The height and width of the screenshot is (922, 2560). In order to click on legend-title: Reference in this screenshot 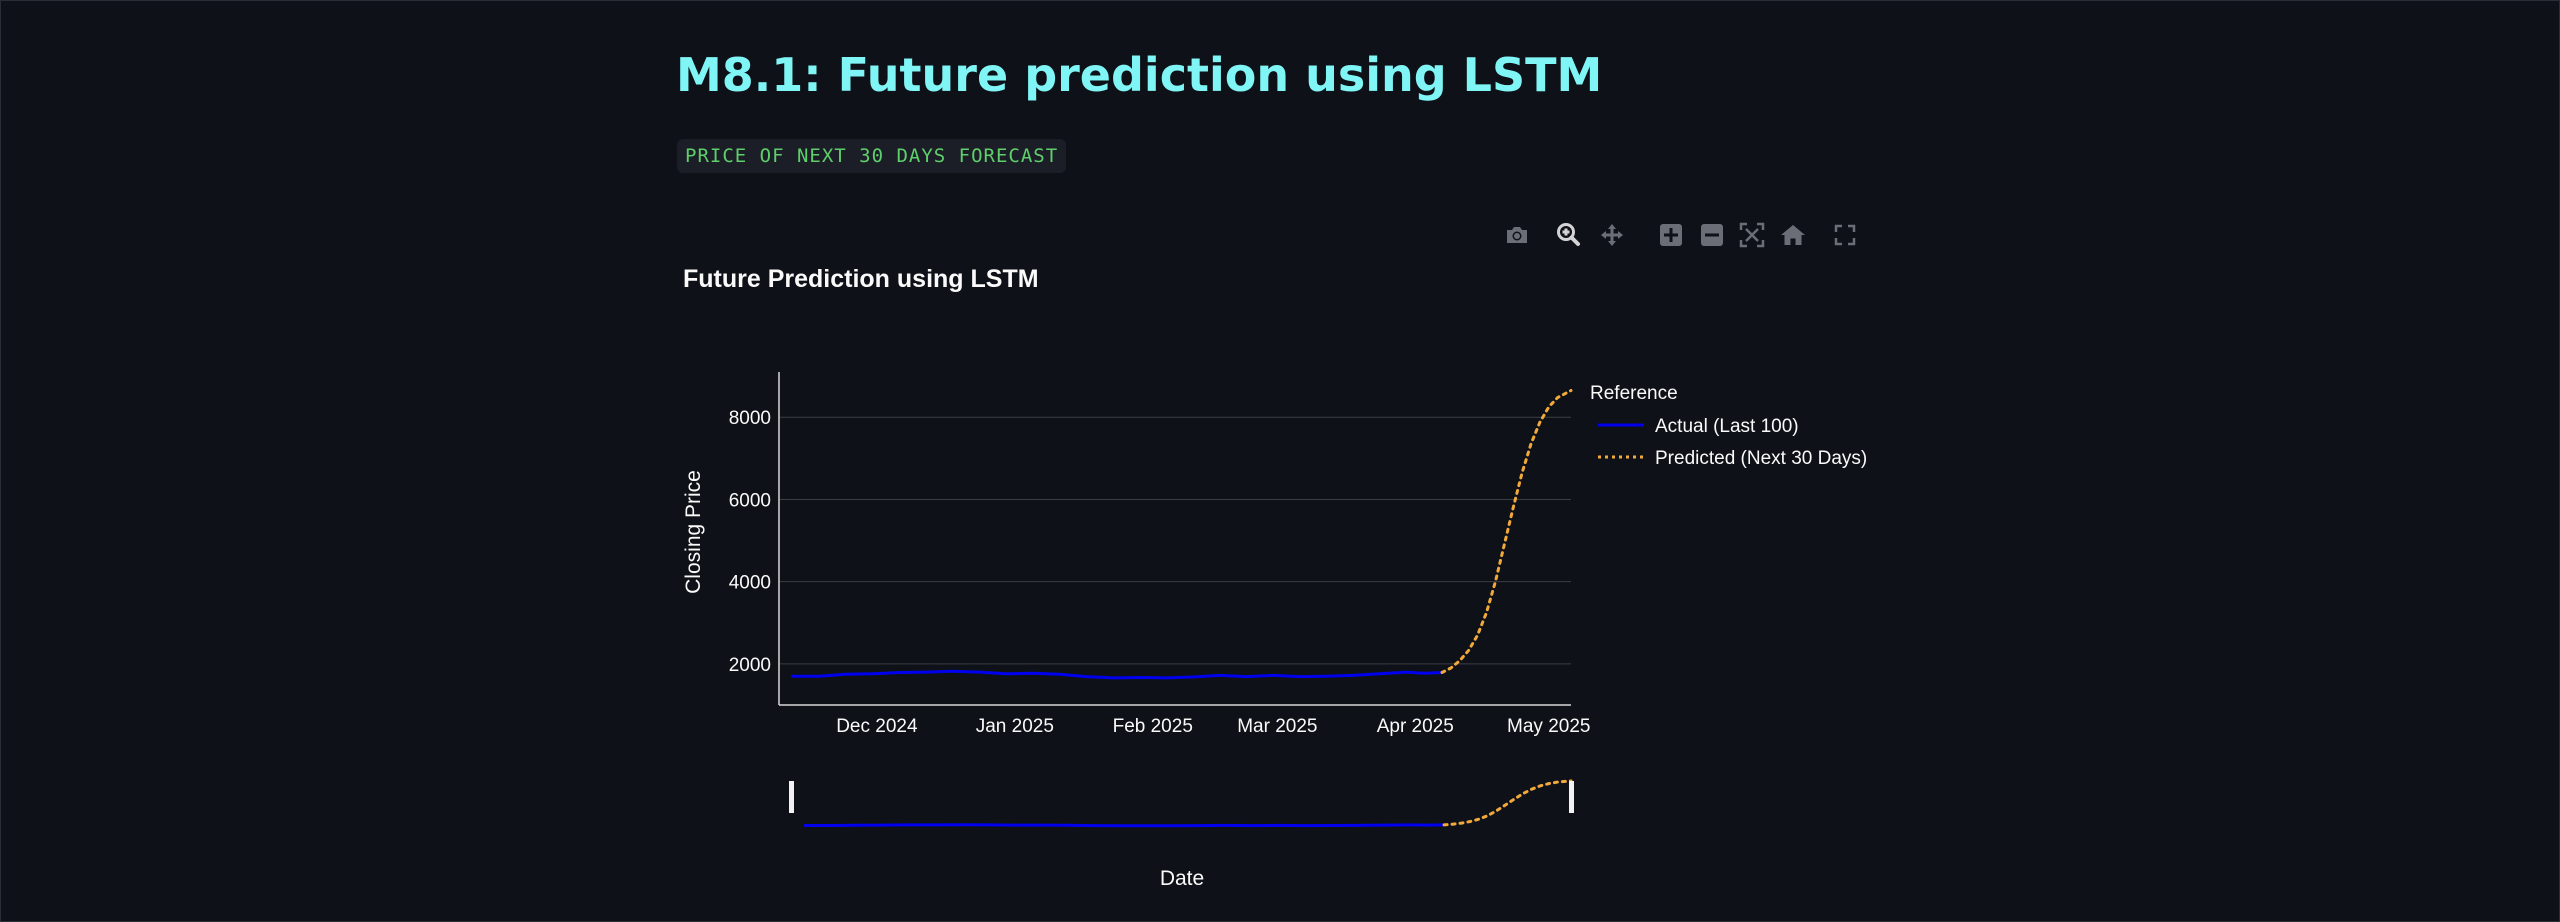, I will do `click(1634, 393)`.